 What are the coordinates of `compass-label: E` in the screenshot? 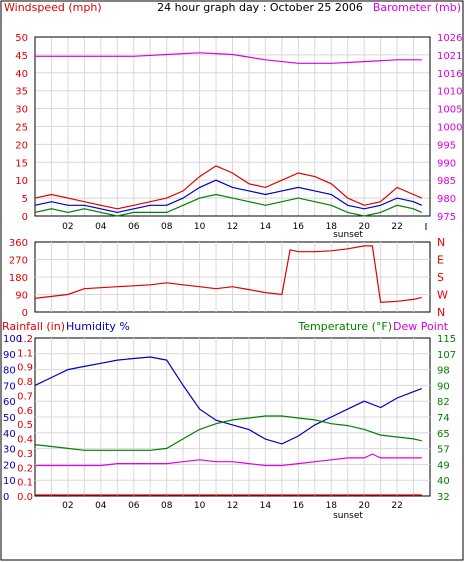 It's located at (440, 260).